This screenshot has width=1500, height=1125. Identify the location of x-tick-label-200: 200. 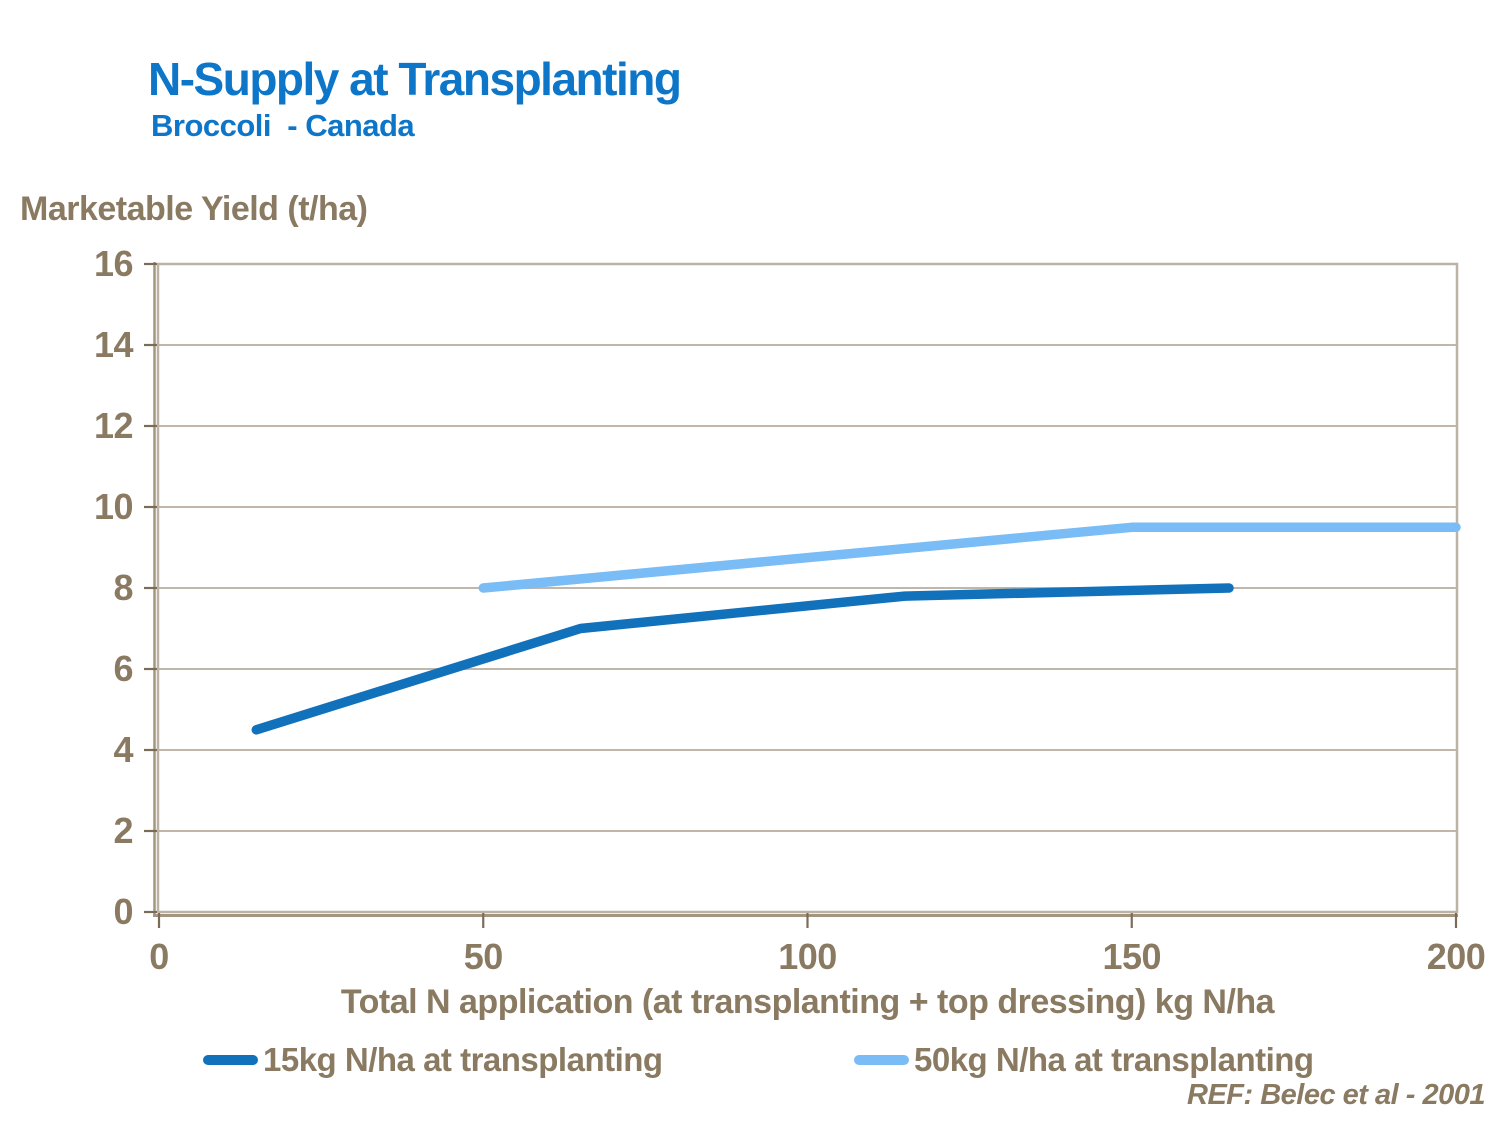
(1456, 956).